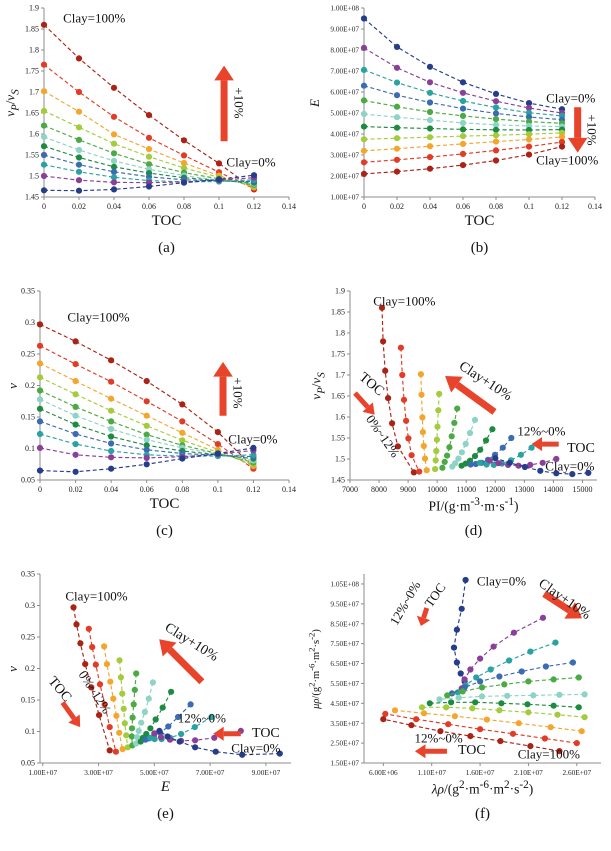 Image resolution: width=611 pixels, height=851 pixels. I want to click on x-tick-label: 9000, so click(408, 489).